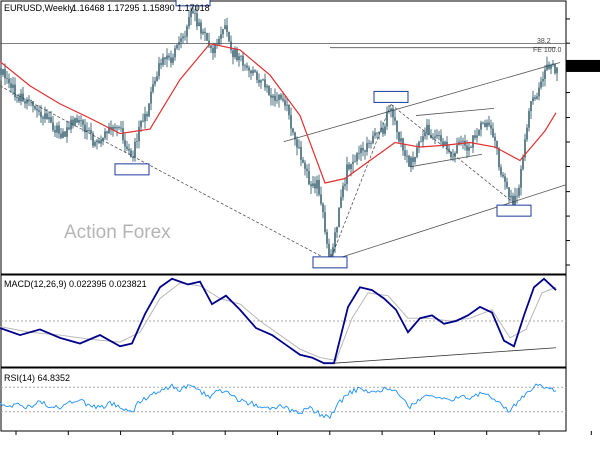  I want to click on fe-100-label: FE 100.0, so click(547, 50).